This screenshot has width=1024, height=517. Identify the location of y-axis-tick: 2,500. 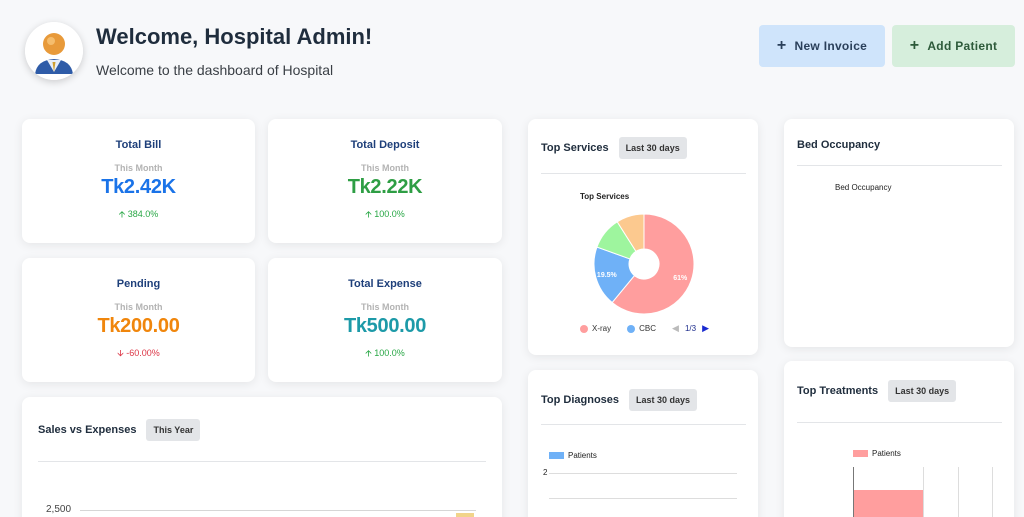
(59, 509).